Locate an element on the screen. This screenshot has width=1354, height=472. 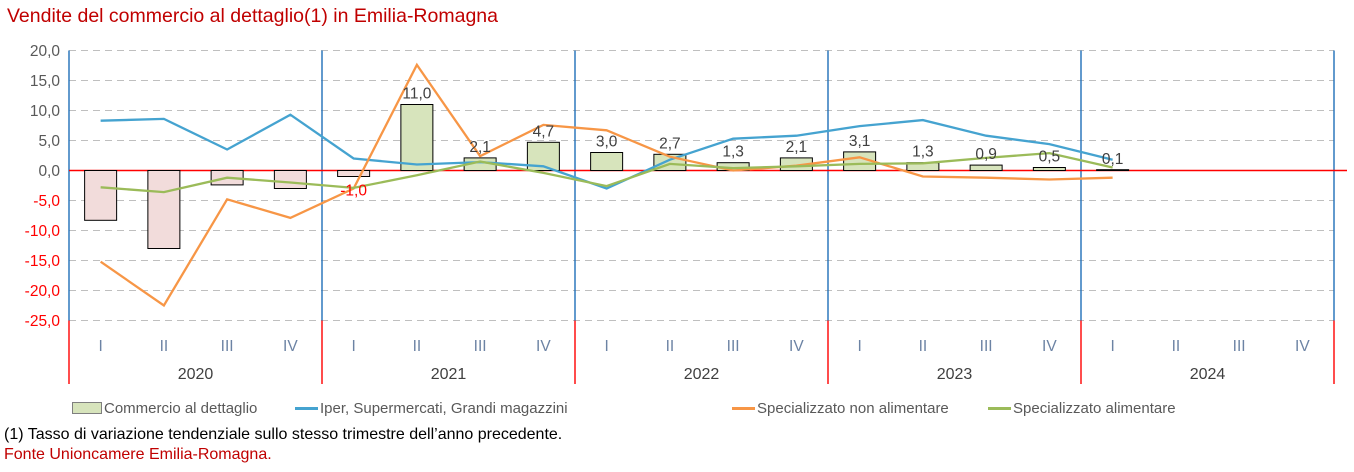
bar-label: 2,7 is located at coordinates (670, 143).